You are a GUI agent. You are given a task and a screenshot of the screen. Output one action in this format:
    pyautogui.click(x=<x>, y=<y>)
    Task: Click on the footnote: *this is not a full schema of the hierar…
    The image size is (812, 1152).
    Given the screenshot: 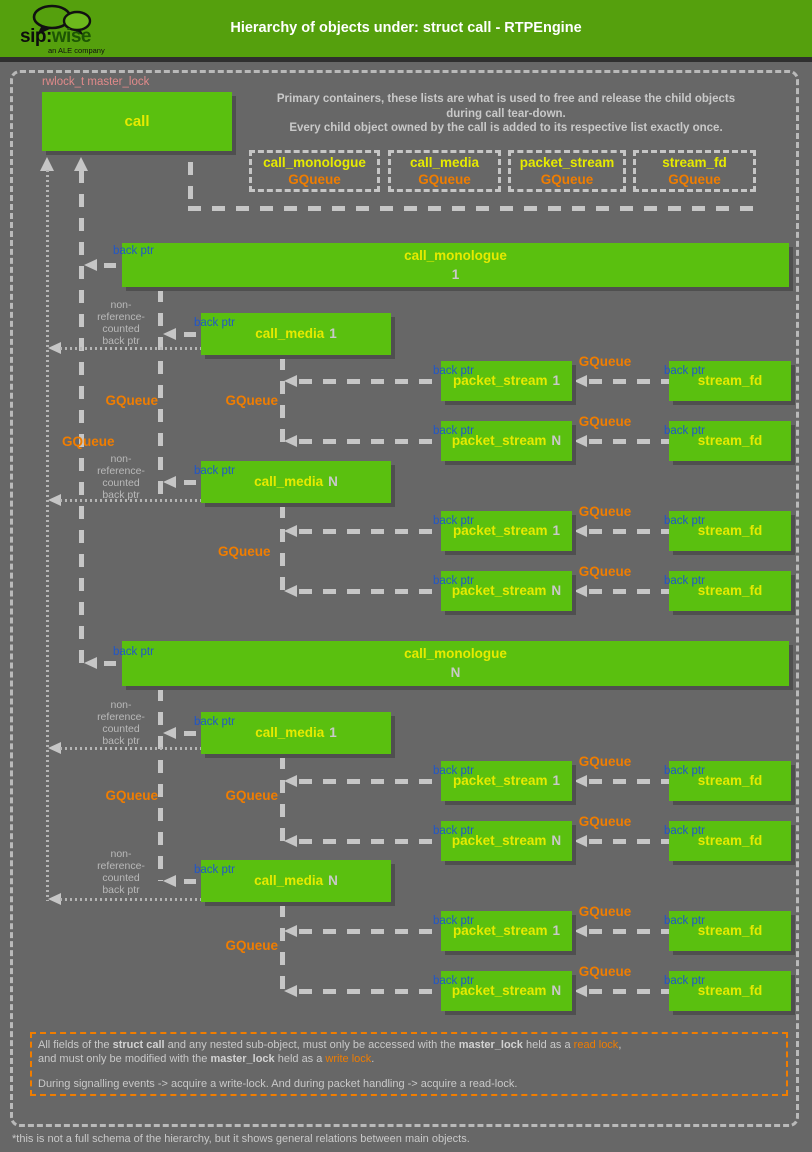 What is the action you would take?
    pyautogui.click(x=241, y=1139)
    